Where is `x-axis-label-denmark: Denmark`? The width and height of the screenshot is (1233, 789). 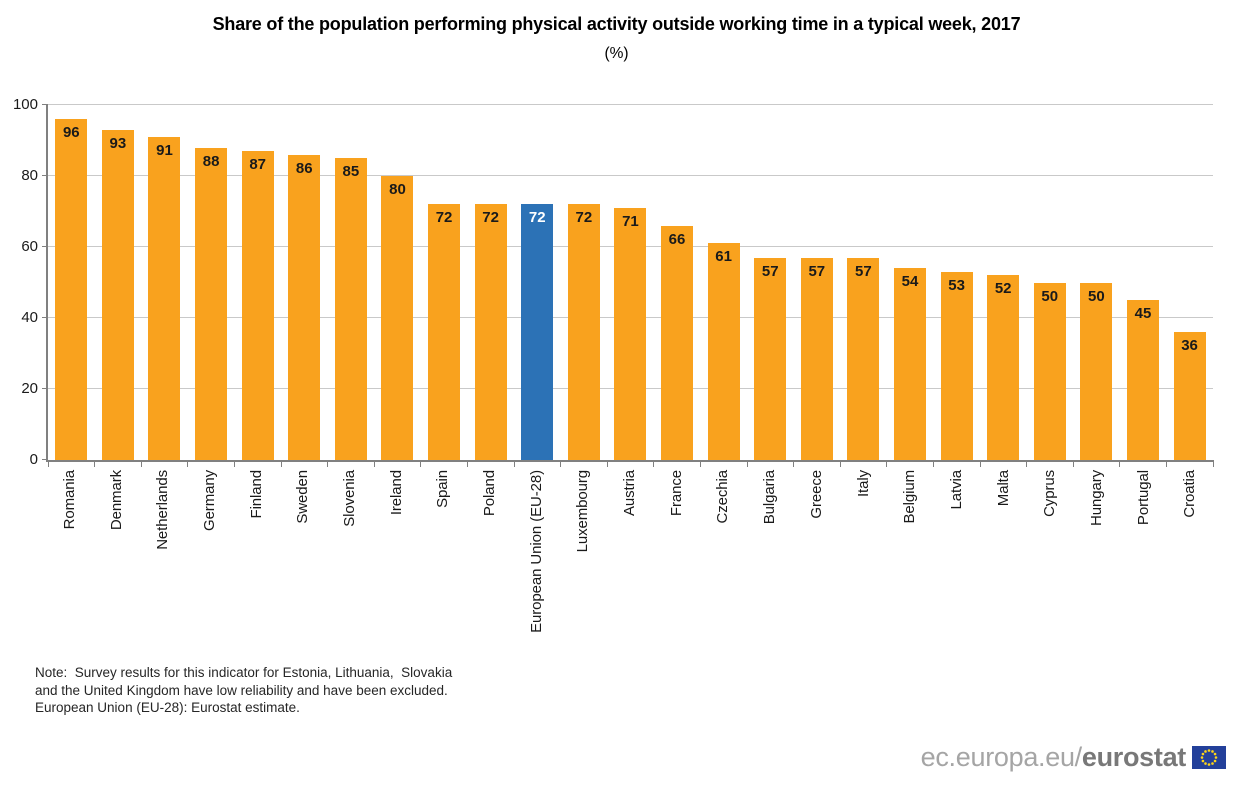 x-axis-label-denmark: Denmark is located at coordinates (116, 500).